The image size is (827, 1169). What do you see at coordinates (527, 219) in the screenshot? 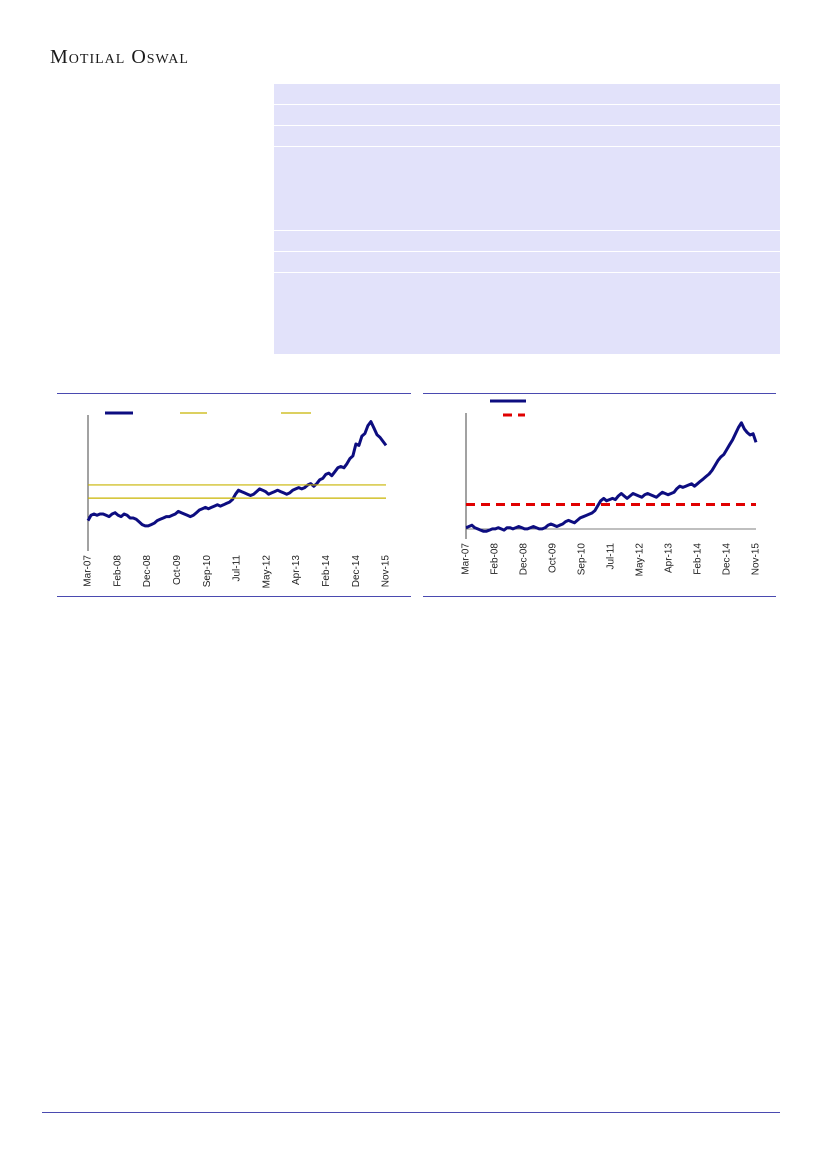
I see `summary-table-panel` at bounding box center [527, 219].